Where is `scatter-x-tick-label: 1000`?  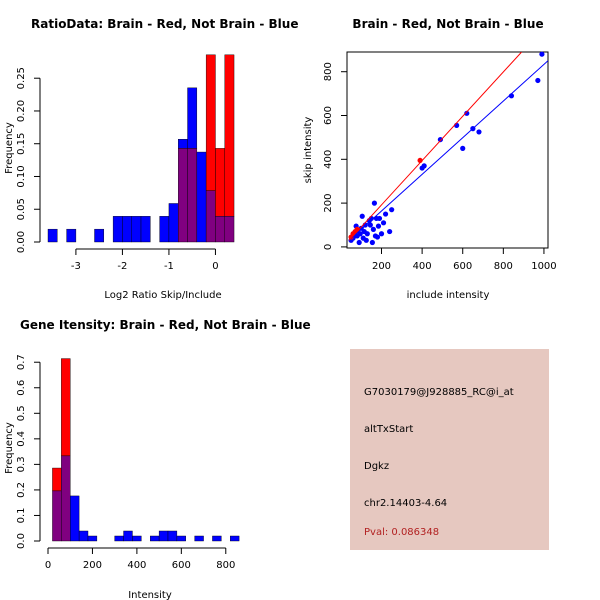 scatter-x-tick-label: 1000 is located at coordinates (543, 266).